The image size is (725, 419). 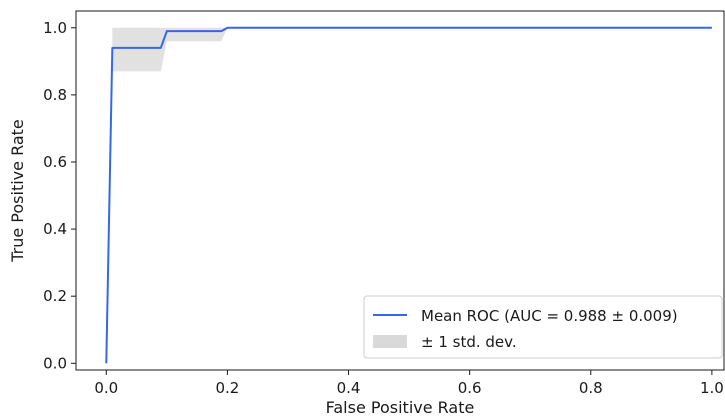 I want to click on x-tick-label: 0.4, so click(x=349, y=388).